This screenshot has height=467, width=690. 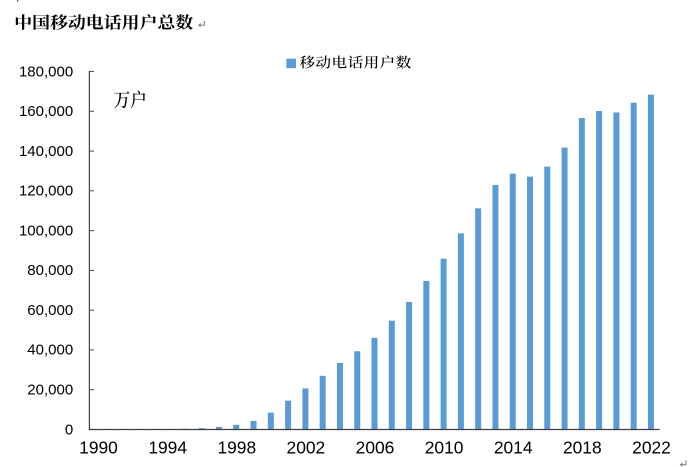 I want to click on svg-text: 140,000, so click(x=46, y=151).